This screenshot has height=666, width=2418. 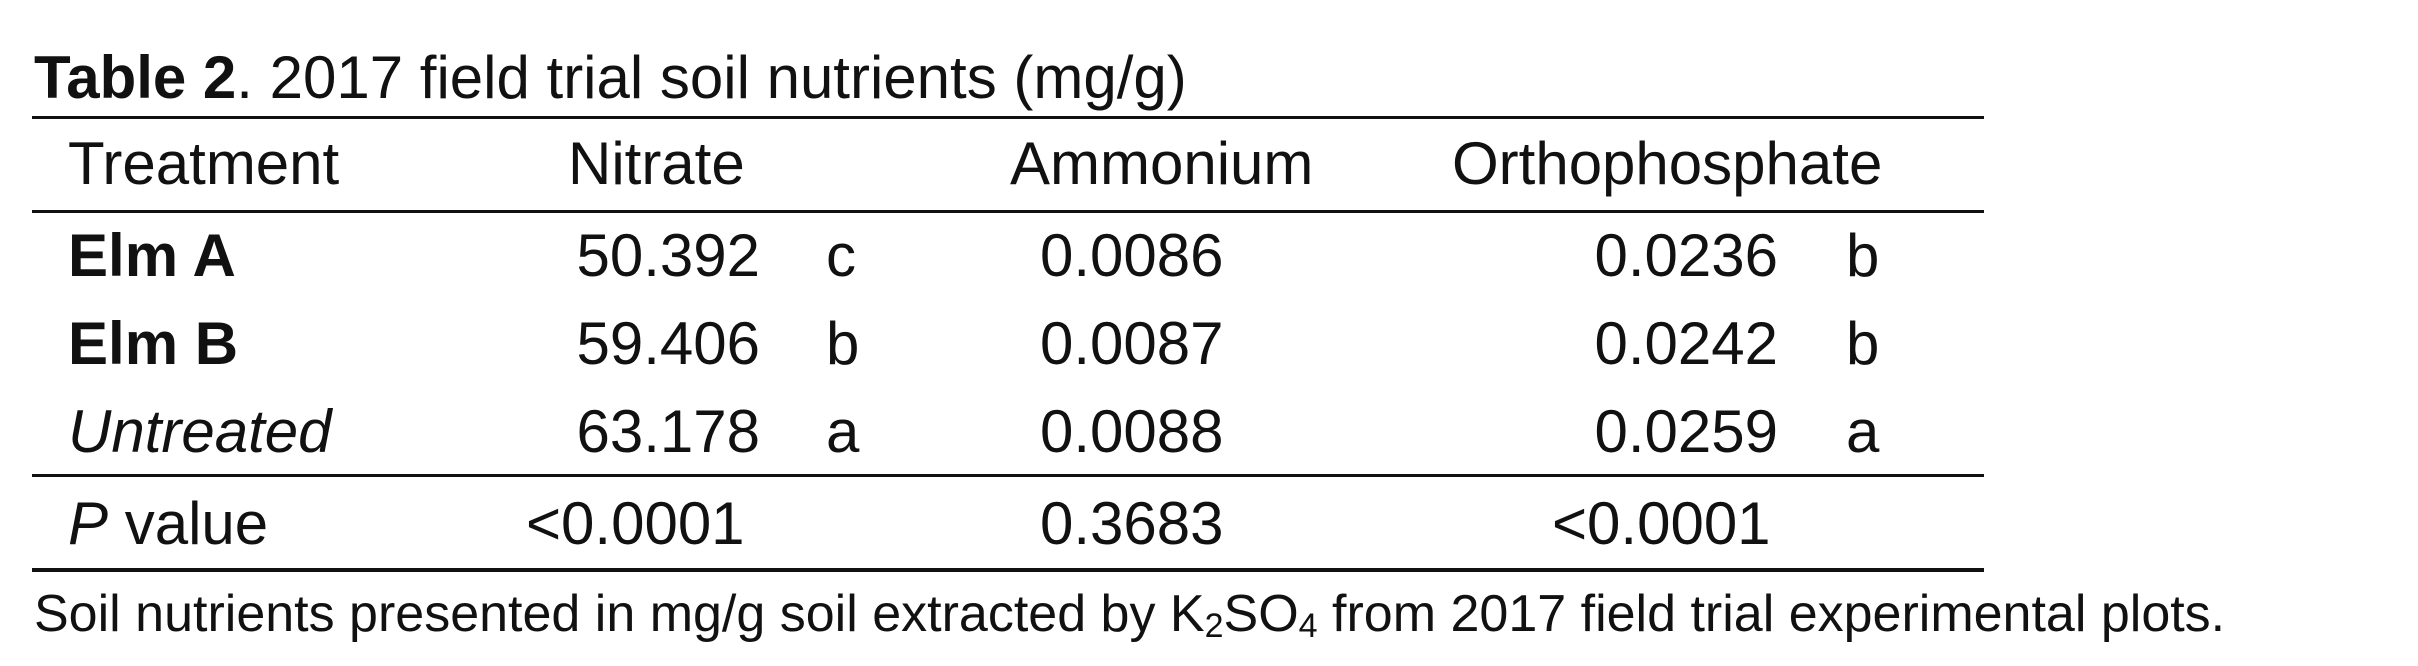 I want to click on row-orthophosphate: 0.0259, so click(x=1686, y=431).